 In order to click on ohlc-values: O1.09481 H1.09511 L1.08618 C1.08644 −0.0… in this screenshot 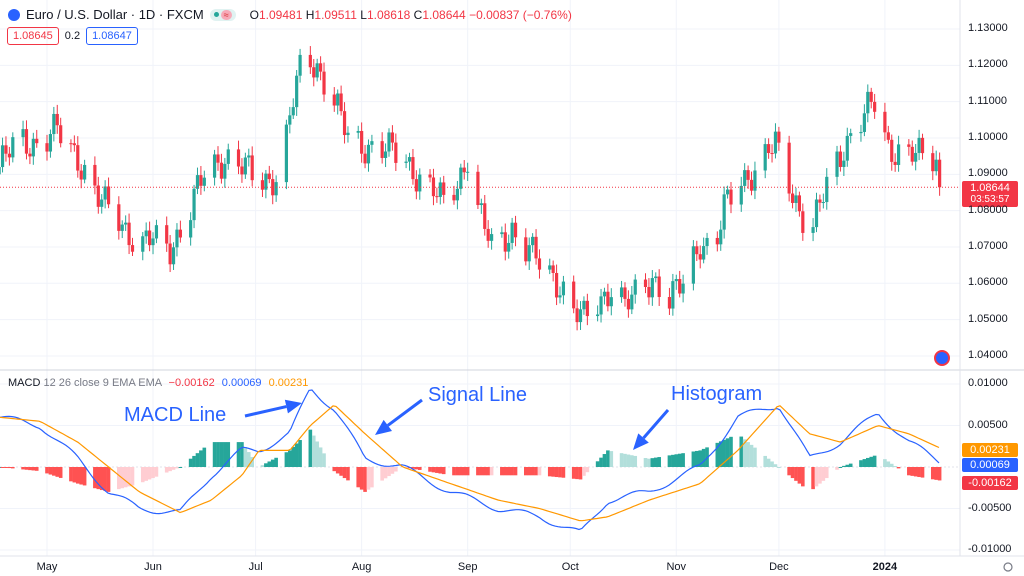, I will do `click(410, 14)`.